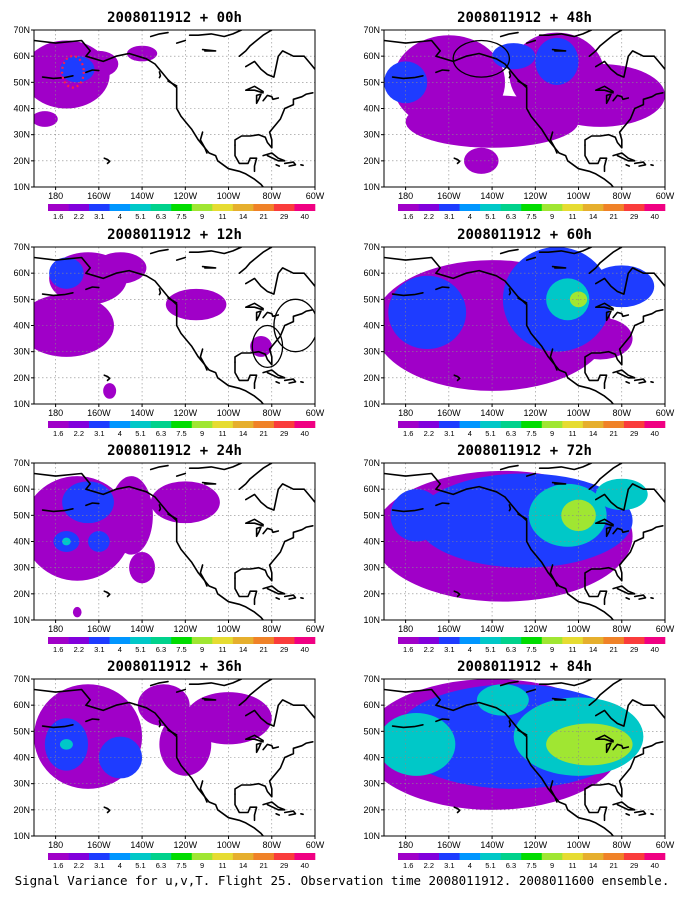 The width and height of the screenshot is (700, 900). Describe the element at coordinates (174, 451) in the screenshot. I see `panel-title: 2008011912 + 24h` at that location.